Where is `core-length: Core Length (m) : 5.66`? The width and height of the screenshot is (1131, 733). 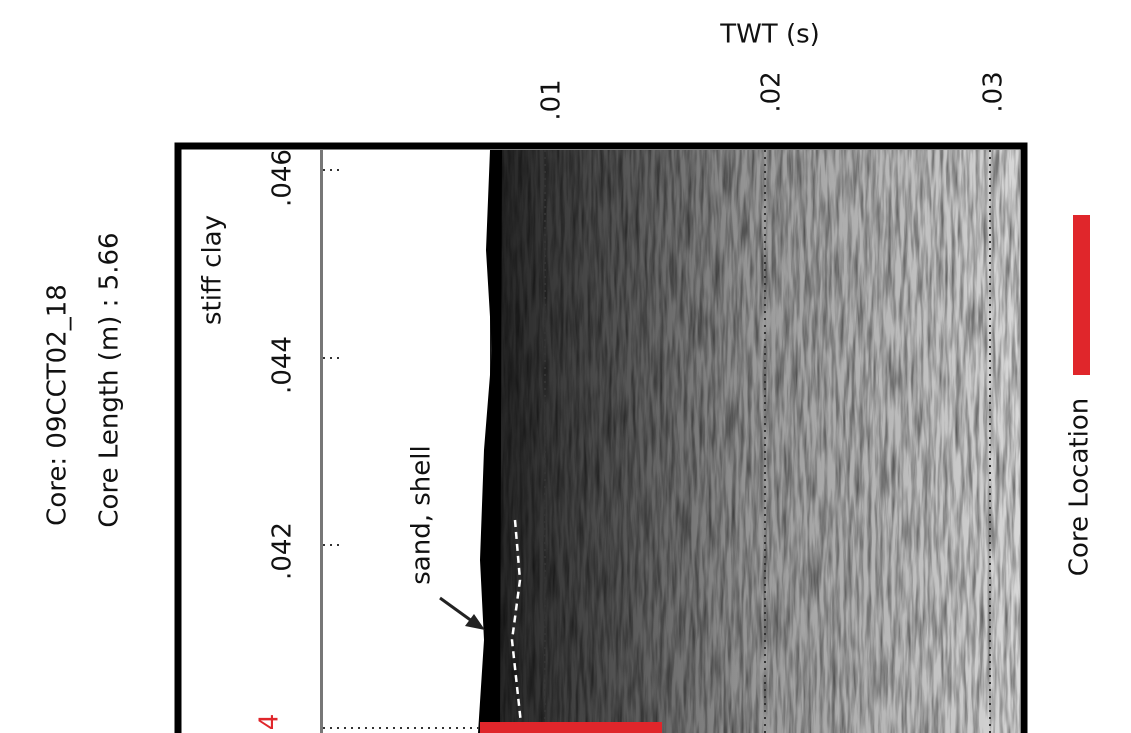 core-length: Core Length (m) : 5.66 is located at coordinates (110, 379).